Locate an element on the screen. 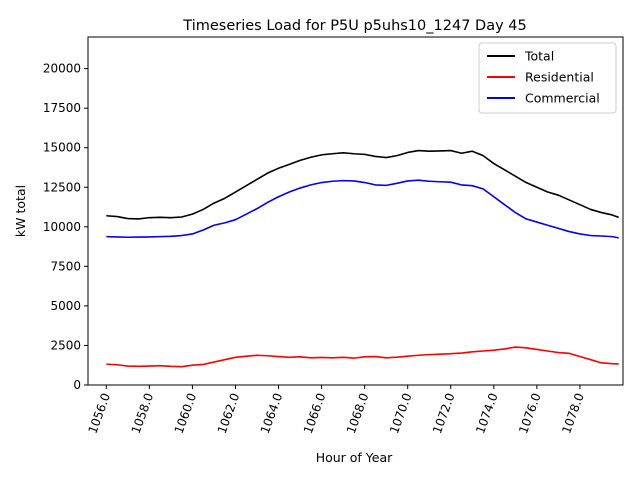 Image resolution: width=640 pixels, height=484 pixels. legend-entry-residential: Residential is located at coordinates (559, 77).